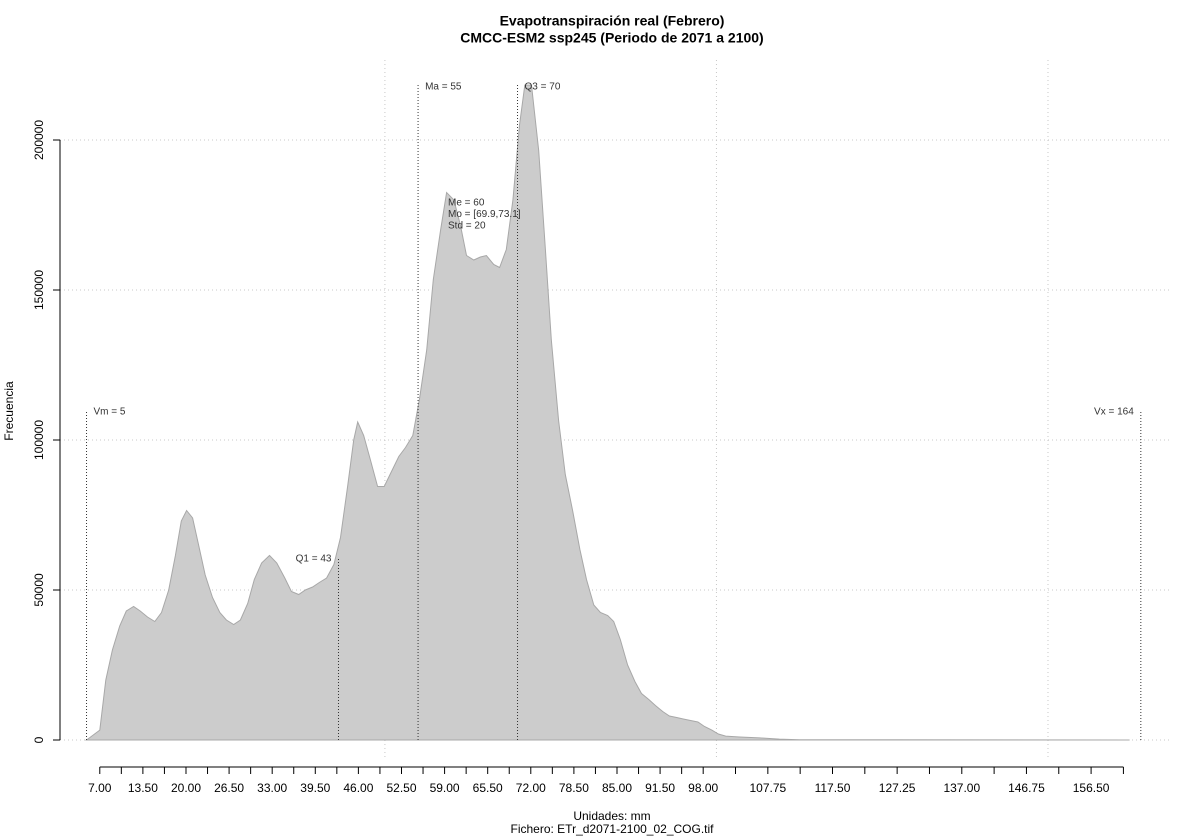 Image resolution: width=1200 pixels, height=840 pixels. What do you see at coordinates (531, 788) in the screenshot?
I see `x-tick-label: 72.00` at bounding box center [531, 788].